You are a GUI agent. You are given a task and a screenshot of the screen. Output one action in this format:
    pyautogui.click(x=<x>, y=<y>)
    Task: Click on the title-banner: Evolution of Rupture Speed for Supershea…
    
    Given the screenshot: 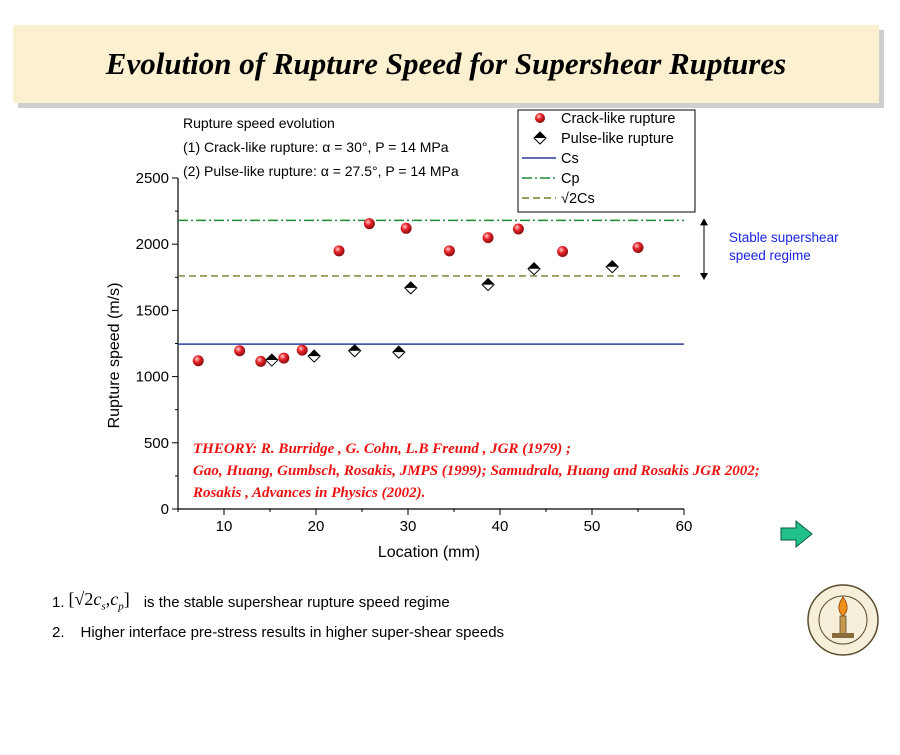 What is the action you would take?
    pyautogui.click(x=446, y=64)
    